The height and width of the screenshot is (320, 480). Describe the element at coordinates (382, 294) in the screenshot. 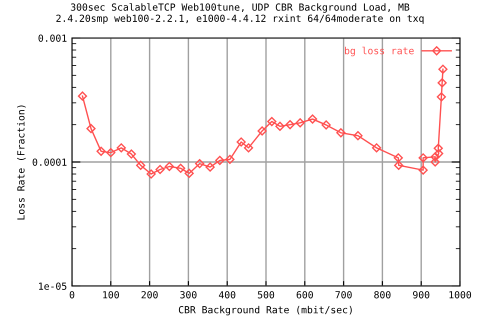

I see `x-tick-label: 800` at that location.